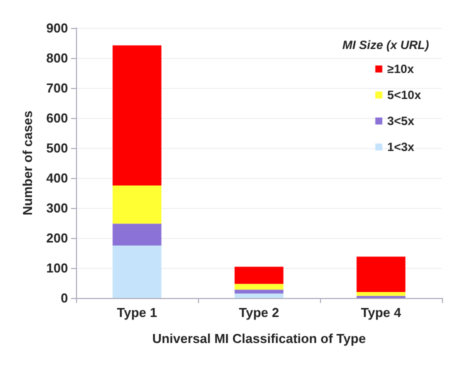  What do you see at coordinates (401, 147) in the screenshot?
I see `legend-label: 1<3x` at bounding box center [401, 147].